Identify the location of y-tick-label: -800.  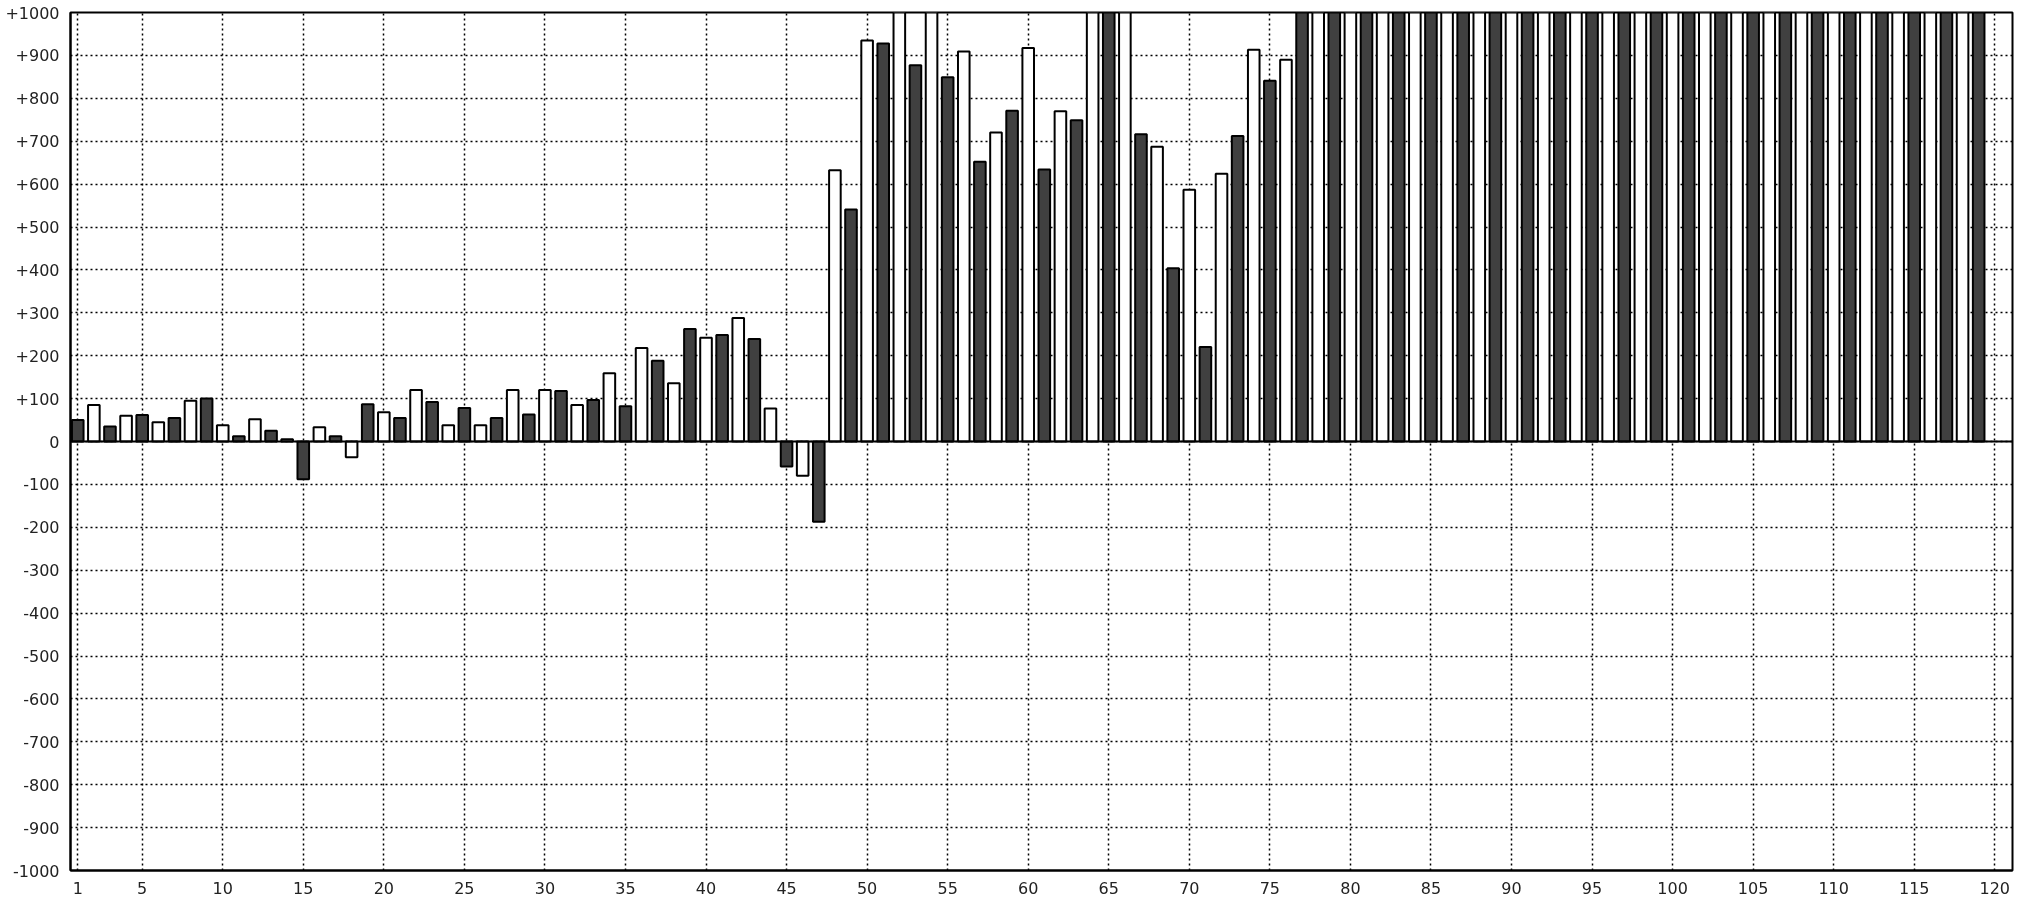
(41, 785).